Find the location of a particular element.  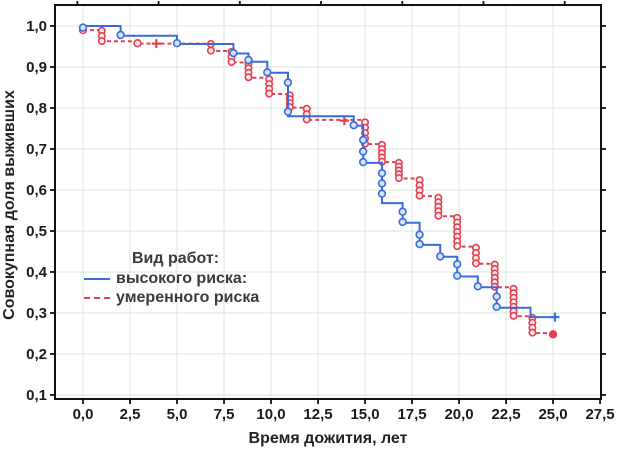

y-tick-label: 0,7 is located at coordinates (36, 149).